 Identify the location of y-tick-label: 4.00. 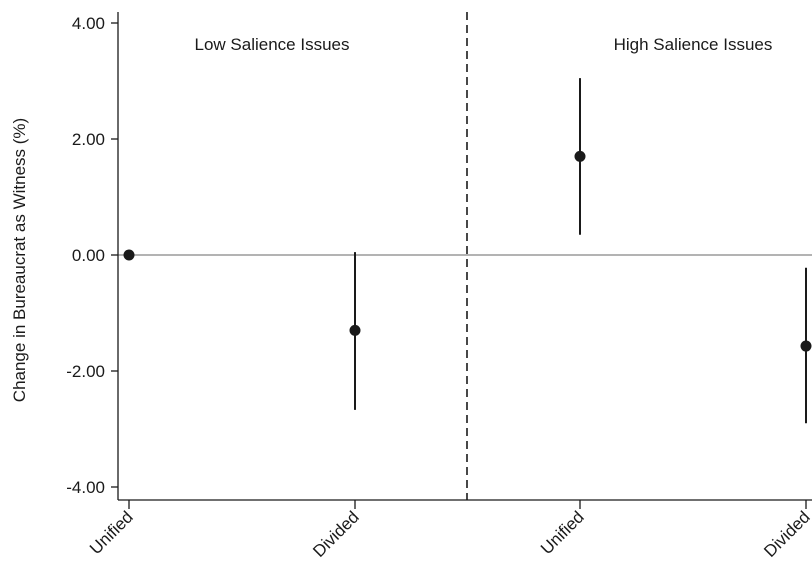
(88, 23).